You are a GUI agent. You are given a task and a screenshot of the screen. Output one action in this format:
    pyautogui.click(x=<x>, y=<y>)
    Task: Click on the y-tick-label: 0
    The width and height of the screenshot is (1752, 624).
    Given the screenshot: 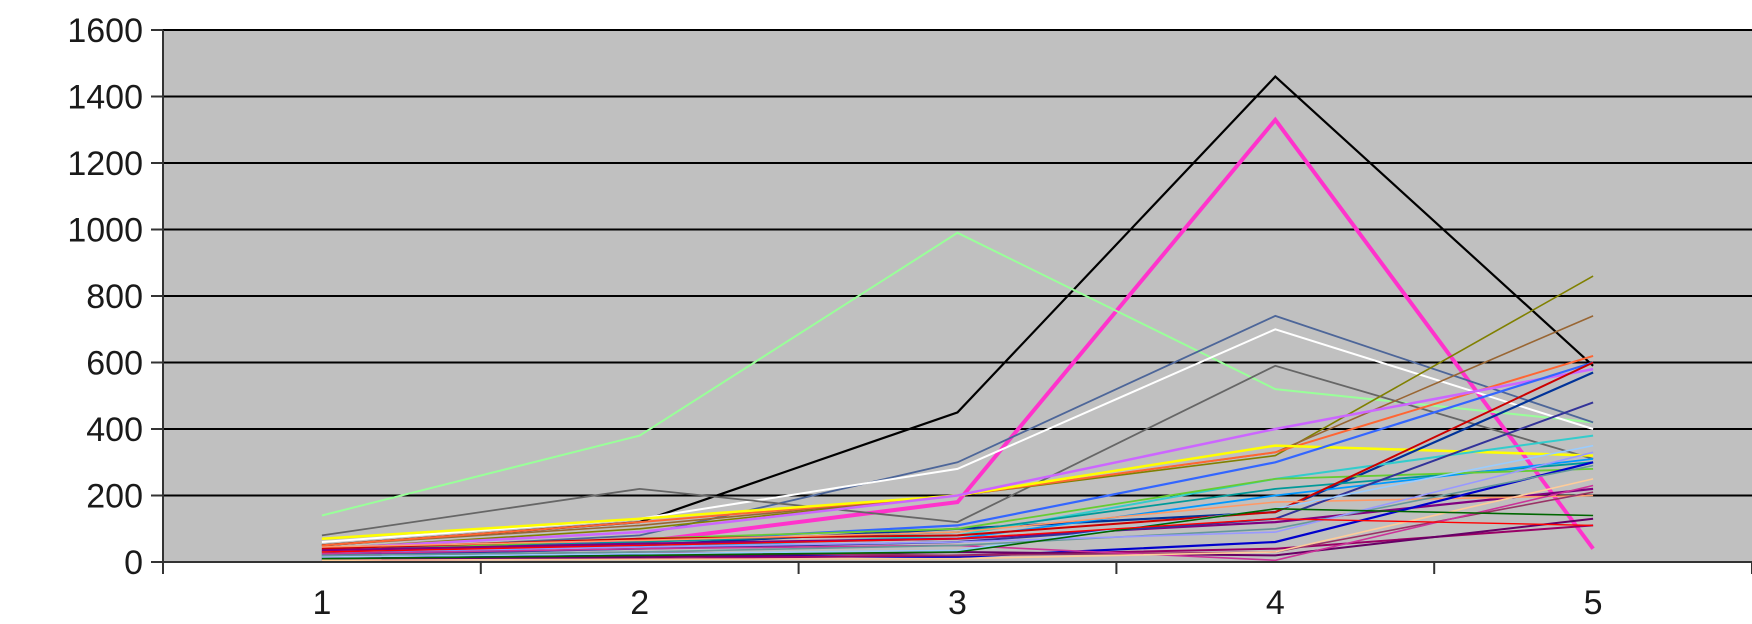 What is the action you would take?
    pyautogui.click(x=133, y=563)
    